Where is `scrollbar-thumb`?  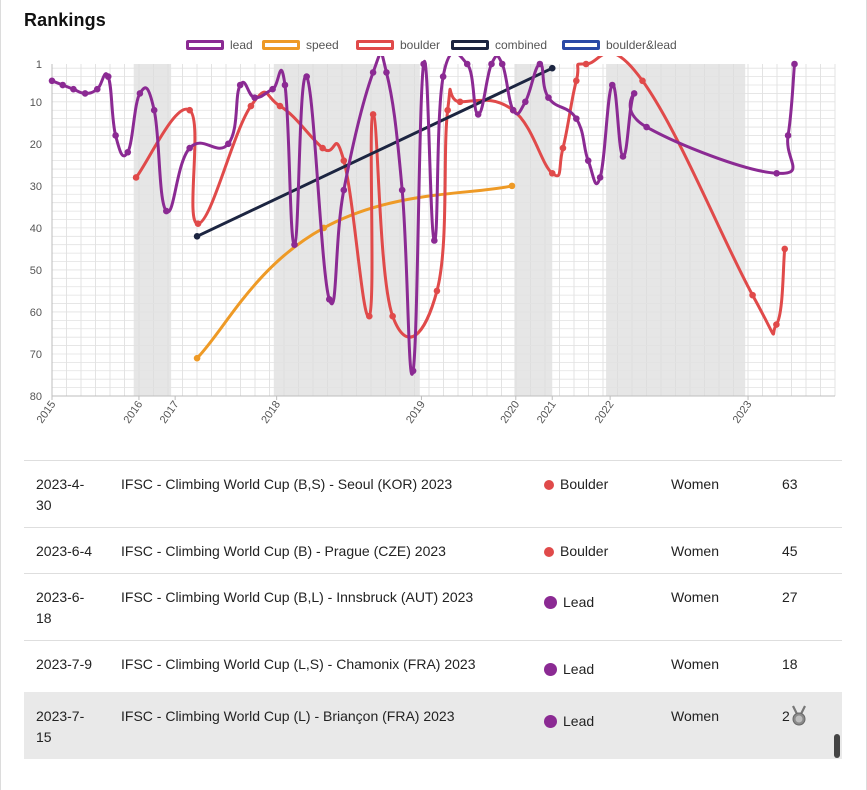
scrollbar-thumb is located at coordinates (837, 746).